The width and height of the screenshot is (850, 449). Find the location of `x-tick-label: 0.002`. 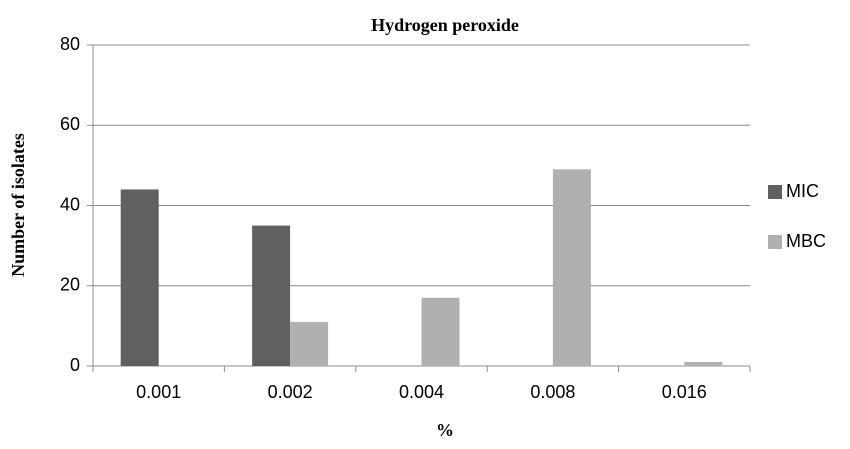

x-tick-label: 0.002 is located at coordinates (290, 392).